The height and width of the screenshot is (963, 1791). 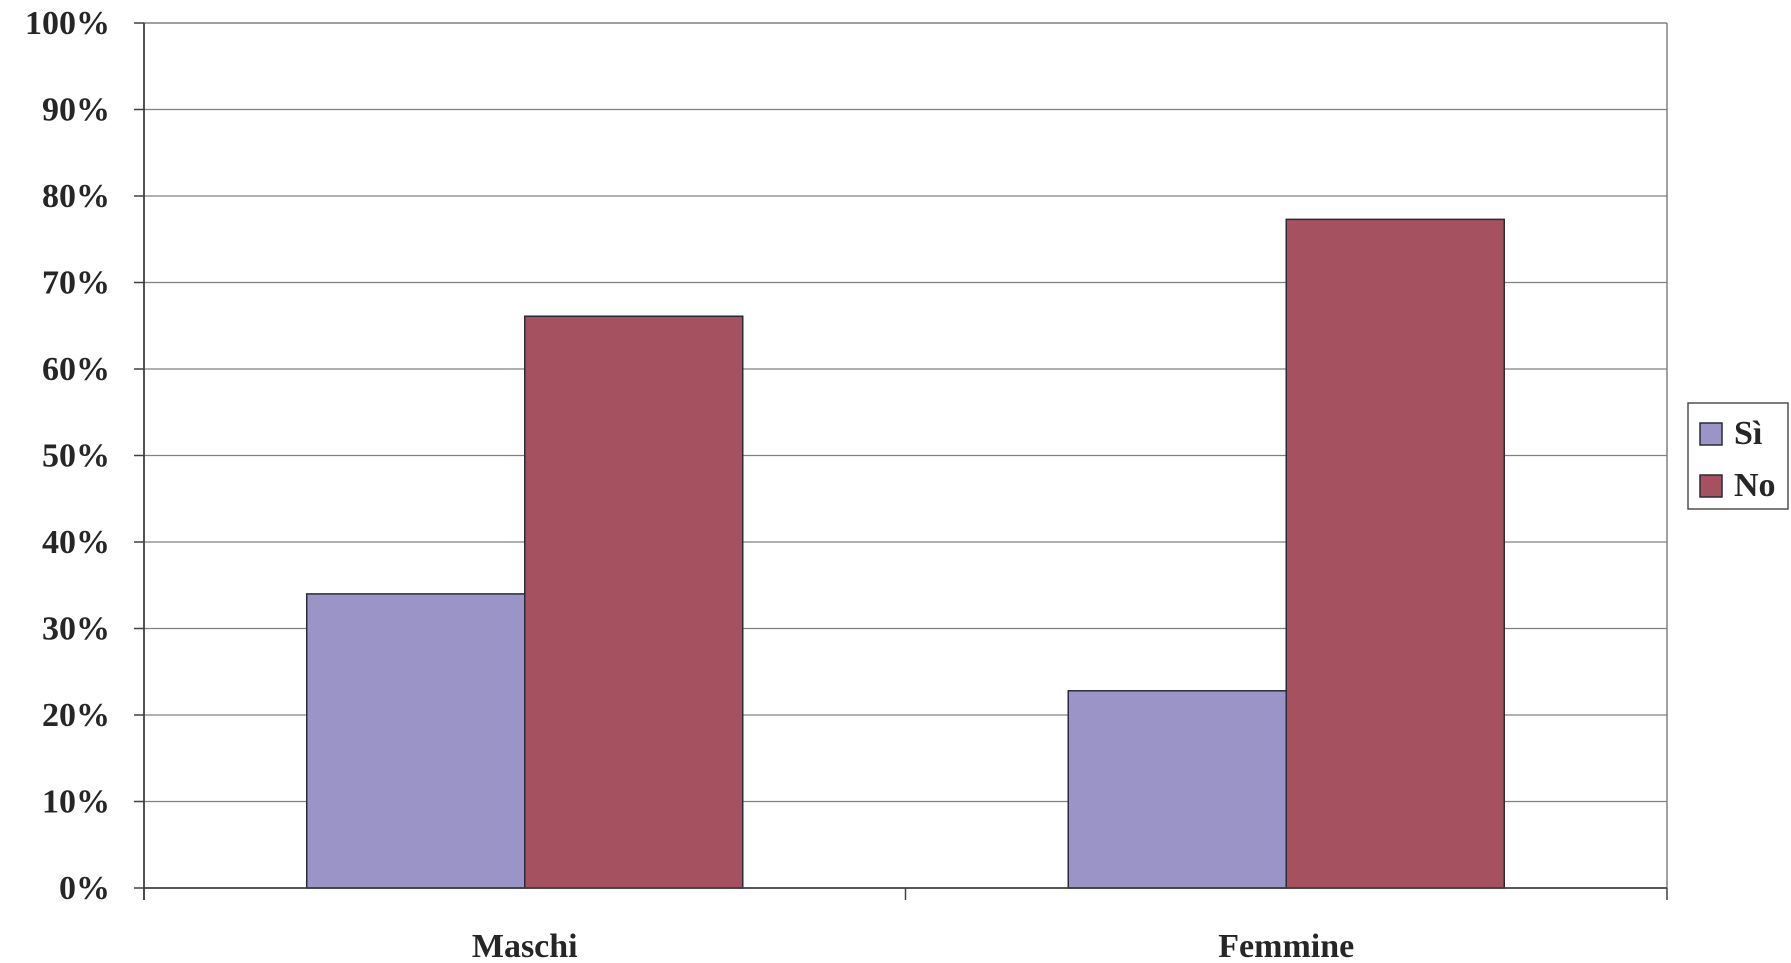 I want to click on legend-label: No, so click(x=1755, y=485).